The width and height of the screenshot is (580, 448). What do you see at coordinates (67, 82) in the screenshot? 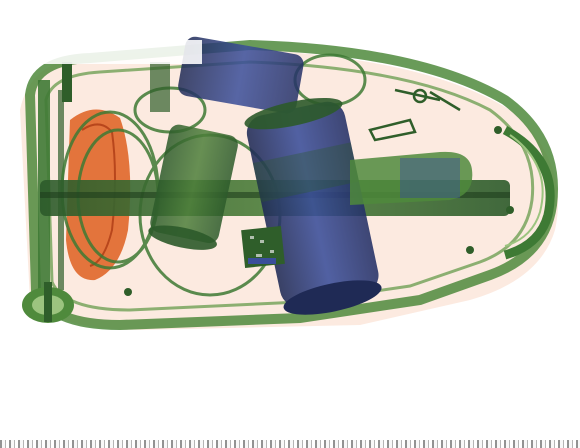
I see `latch` at bounding box center [67, 82].